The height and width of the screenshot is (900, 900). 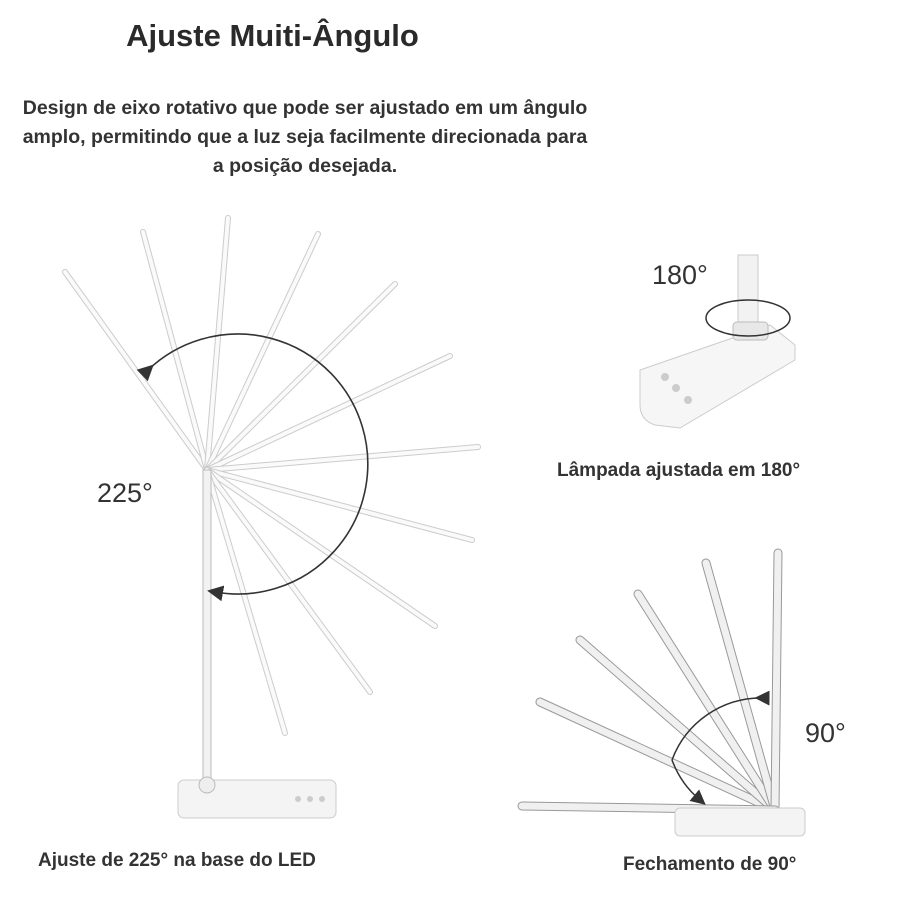 I want to click on bottom-right-lamp, so click(x=650, y=681).